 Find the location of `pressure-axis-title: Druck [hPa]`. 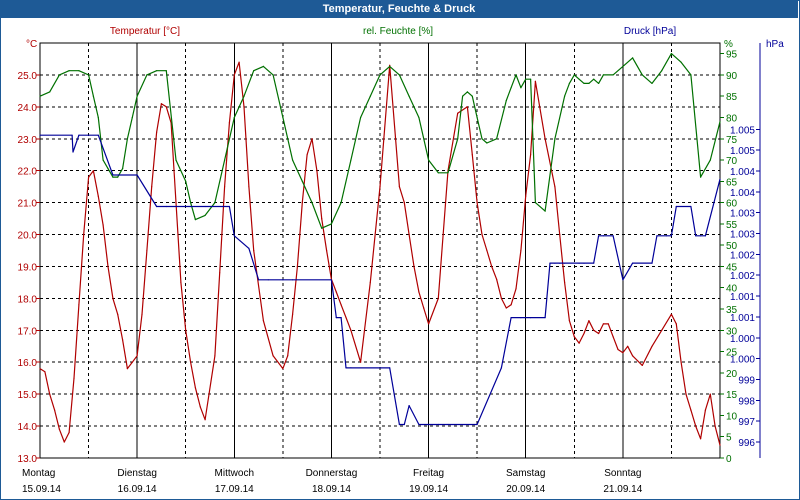

pressure-axis-title: Druck [hPa] is located at coordinates (650, 31).